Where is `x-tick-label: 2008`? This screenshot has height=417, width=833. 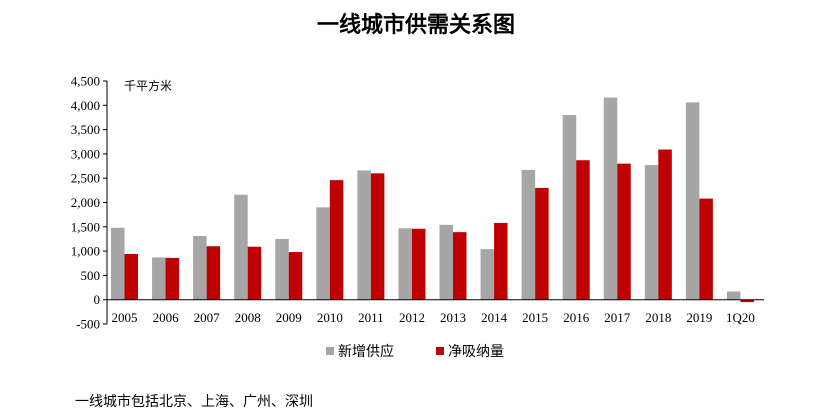 x-tick-label: 2008 is located at coordinates (248, 317).